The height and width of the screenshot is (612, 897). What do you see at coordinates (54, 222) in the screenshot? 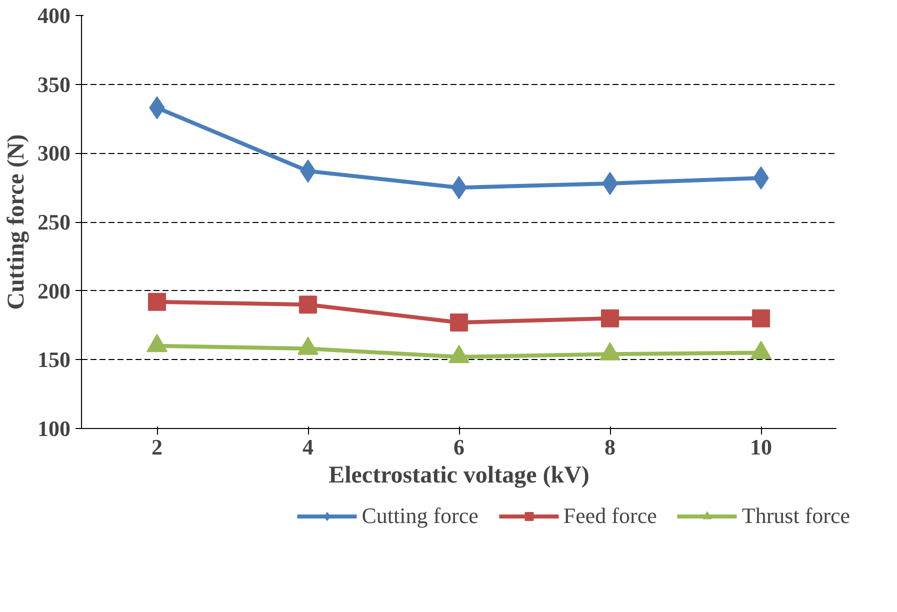
I see `y-tick-label: 250` at bounding box center [54, 222].